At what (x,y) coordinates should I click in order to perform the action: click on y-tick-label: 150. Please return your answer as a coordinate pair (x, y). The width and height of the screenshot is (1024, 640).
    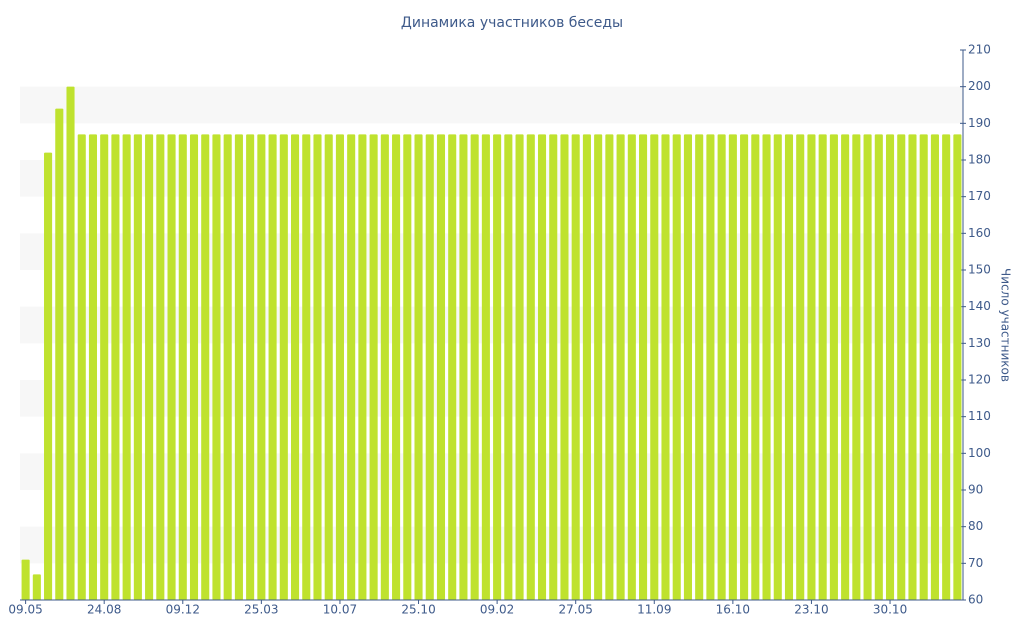
    Looking at the image, I should click on (979, 270).